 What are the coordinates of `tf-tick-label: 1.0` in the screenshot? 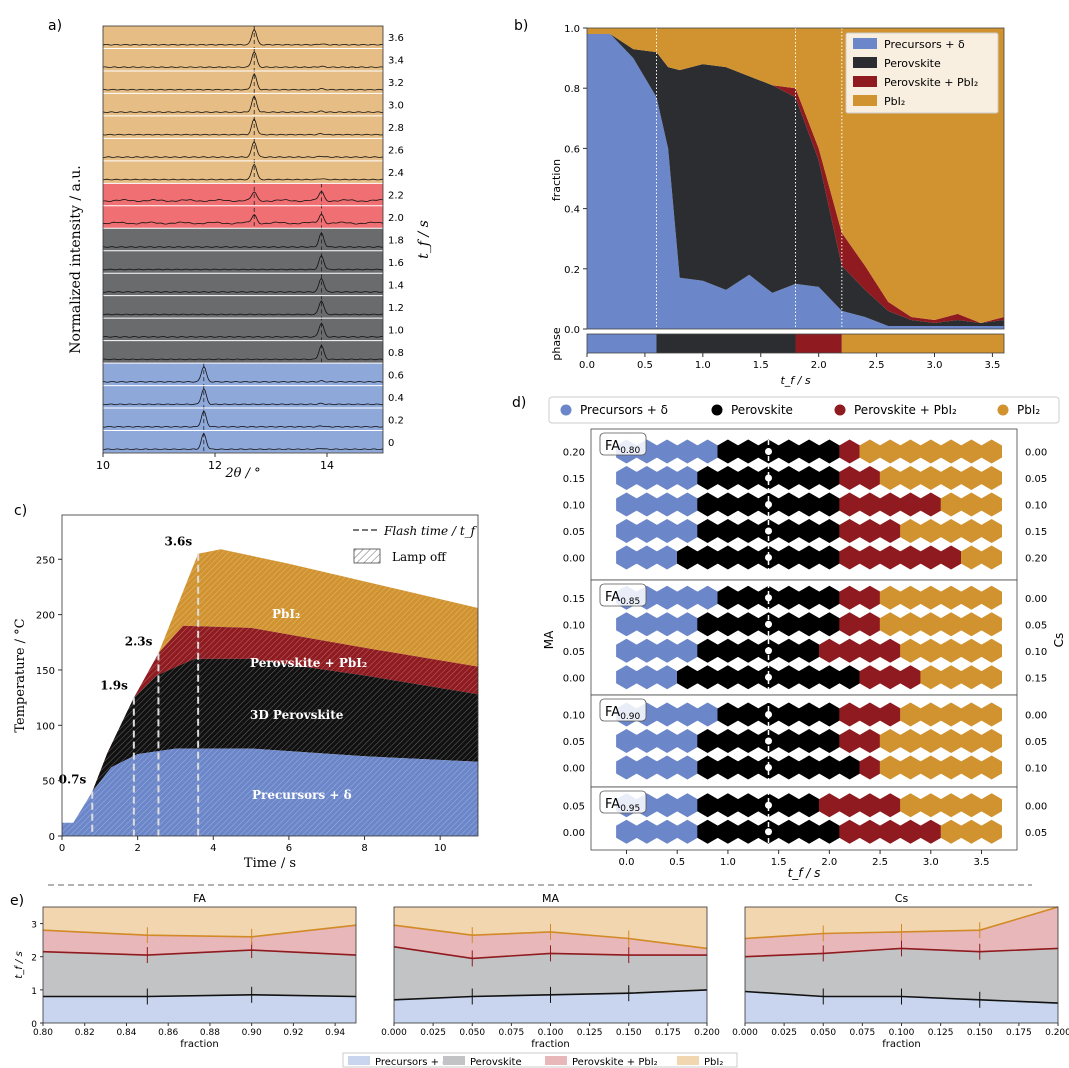 It's located at (396, 330).